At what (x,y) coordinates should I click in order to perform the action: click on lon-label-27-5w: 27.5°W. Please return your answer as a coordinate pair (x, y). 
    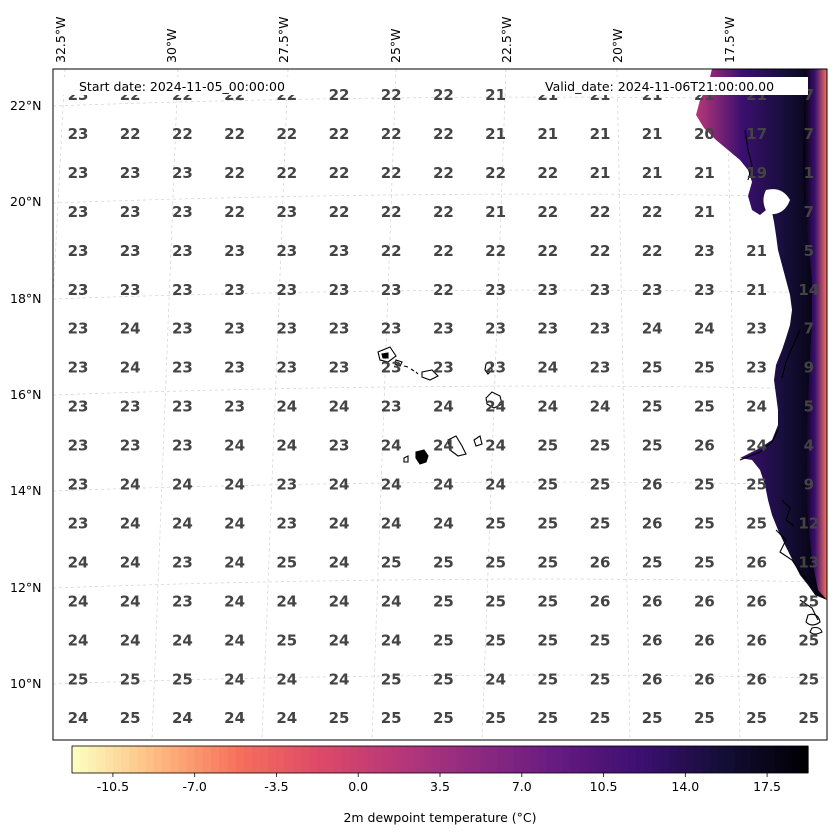
    Looking at the image, I should click on (283, 40).